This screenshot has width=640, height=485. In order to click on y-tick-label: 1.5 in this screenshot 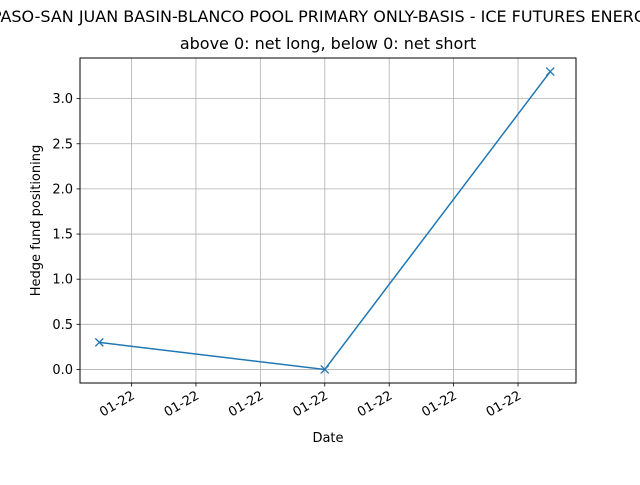, I will do `click(62, 235)`.